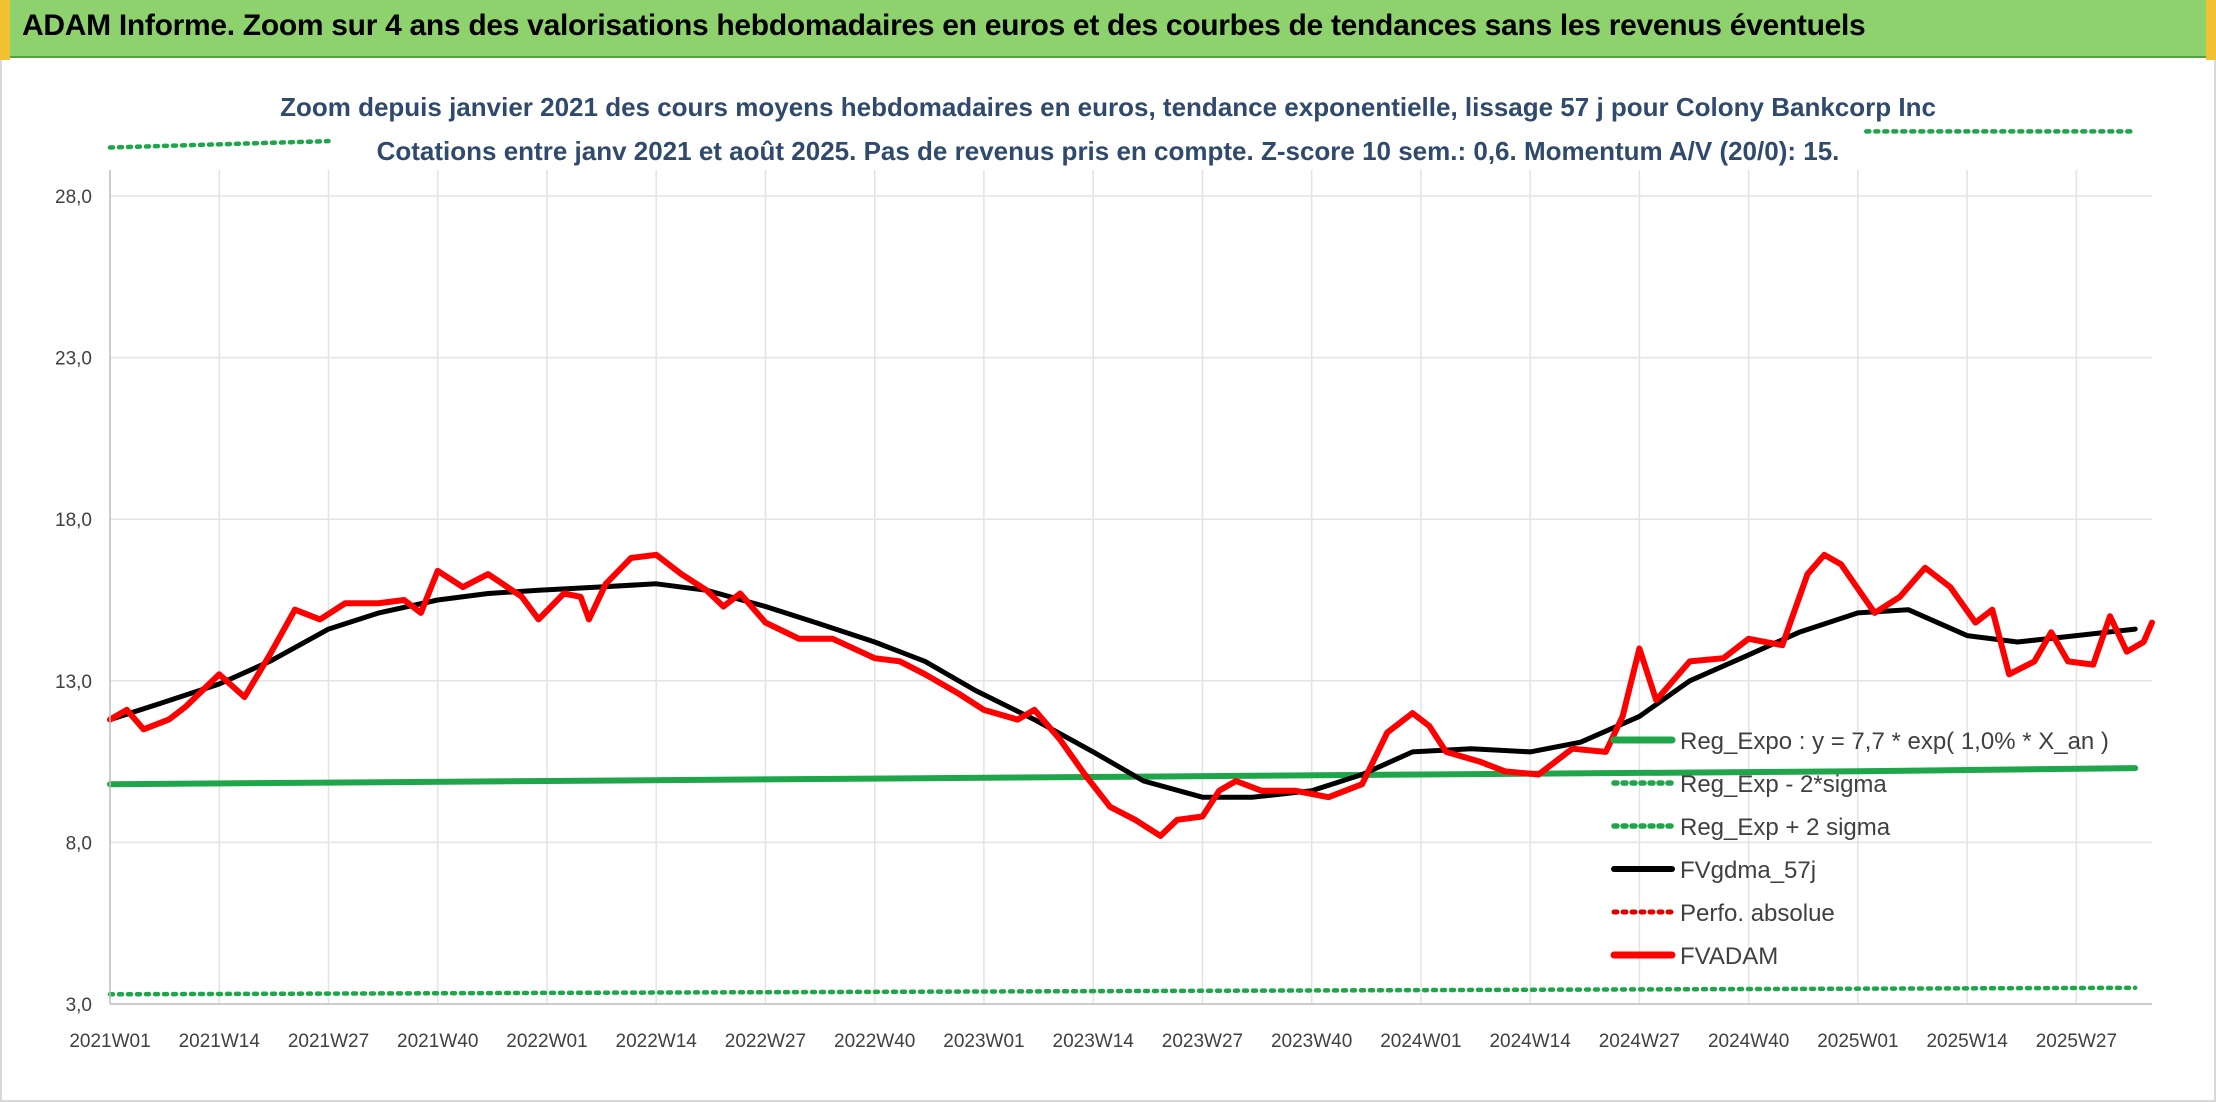  What do you see at coordinates (79, 843) in the screenshot?
I see `y-tick-label: 8,0` at bounding box center [79, 843].